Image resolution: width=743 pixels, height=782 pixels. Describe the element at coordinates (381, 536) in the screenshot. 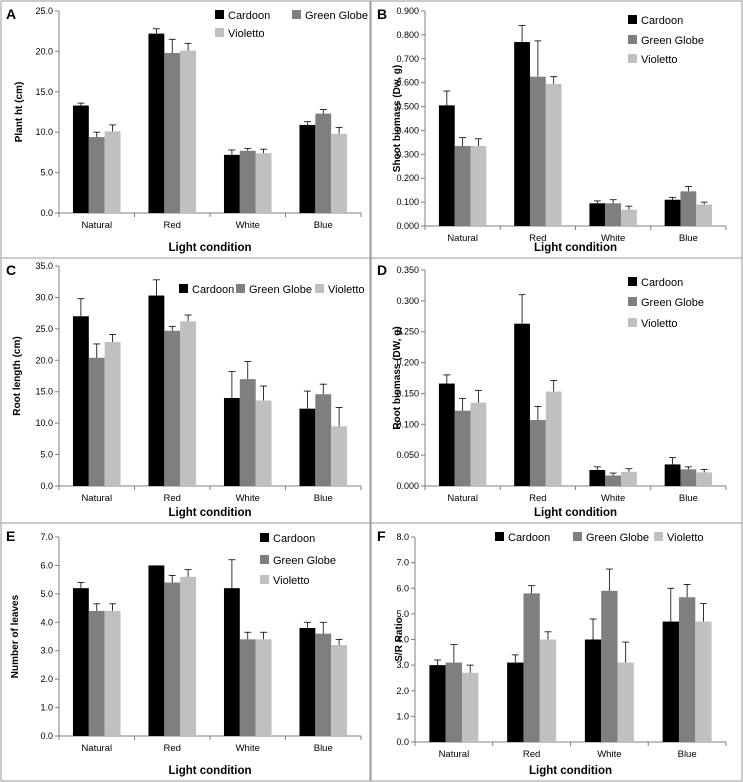

I see `panel-letter: F` at that location.